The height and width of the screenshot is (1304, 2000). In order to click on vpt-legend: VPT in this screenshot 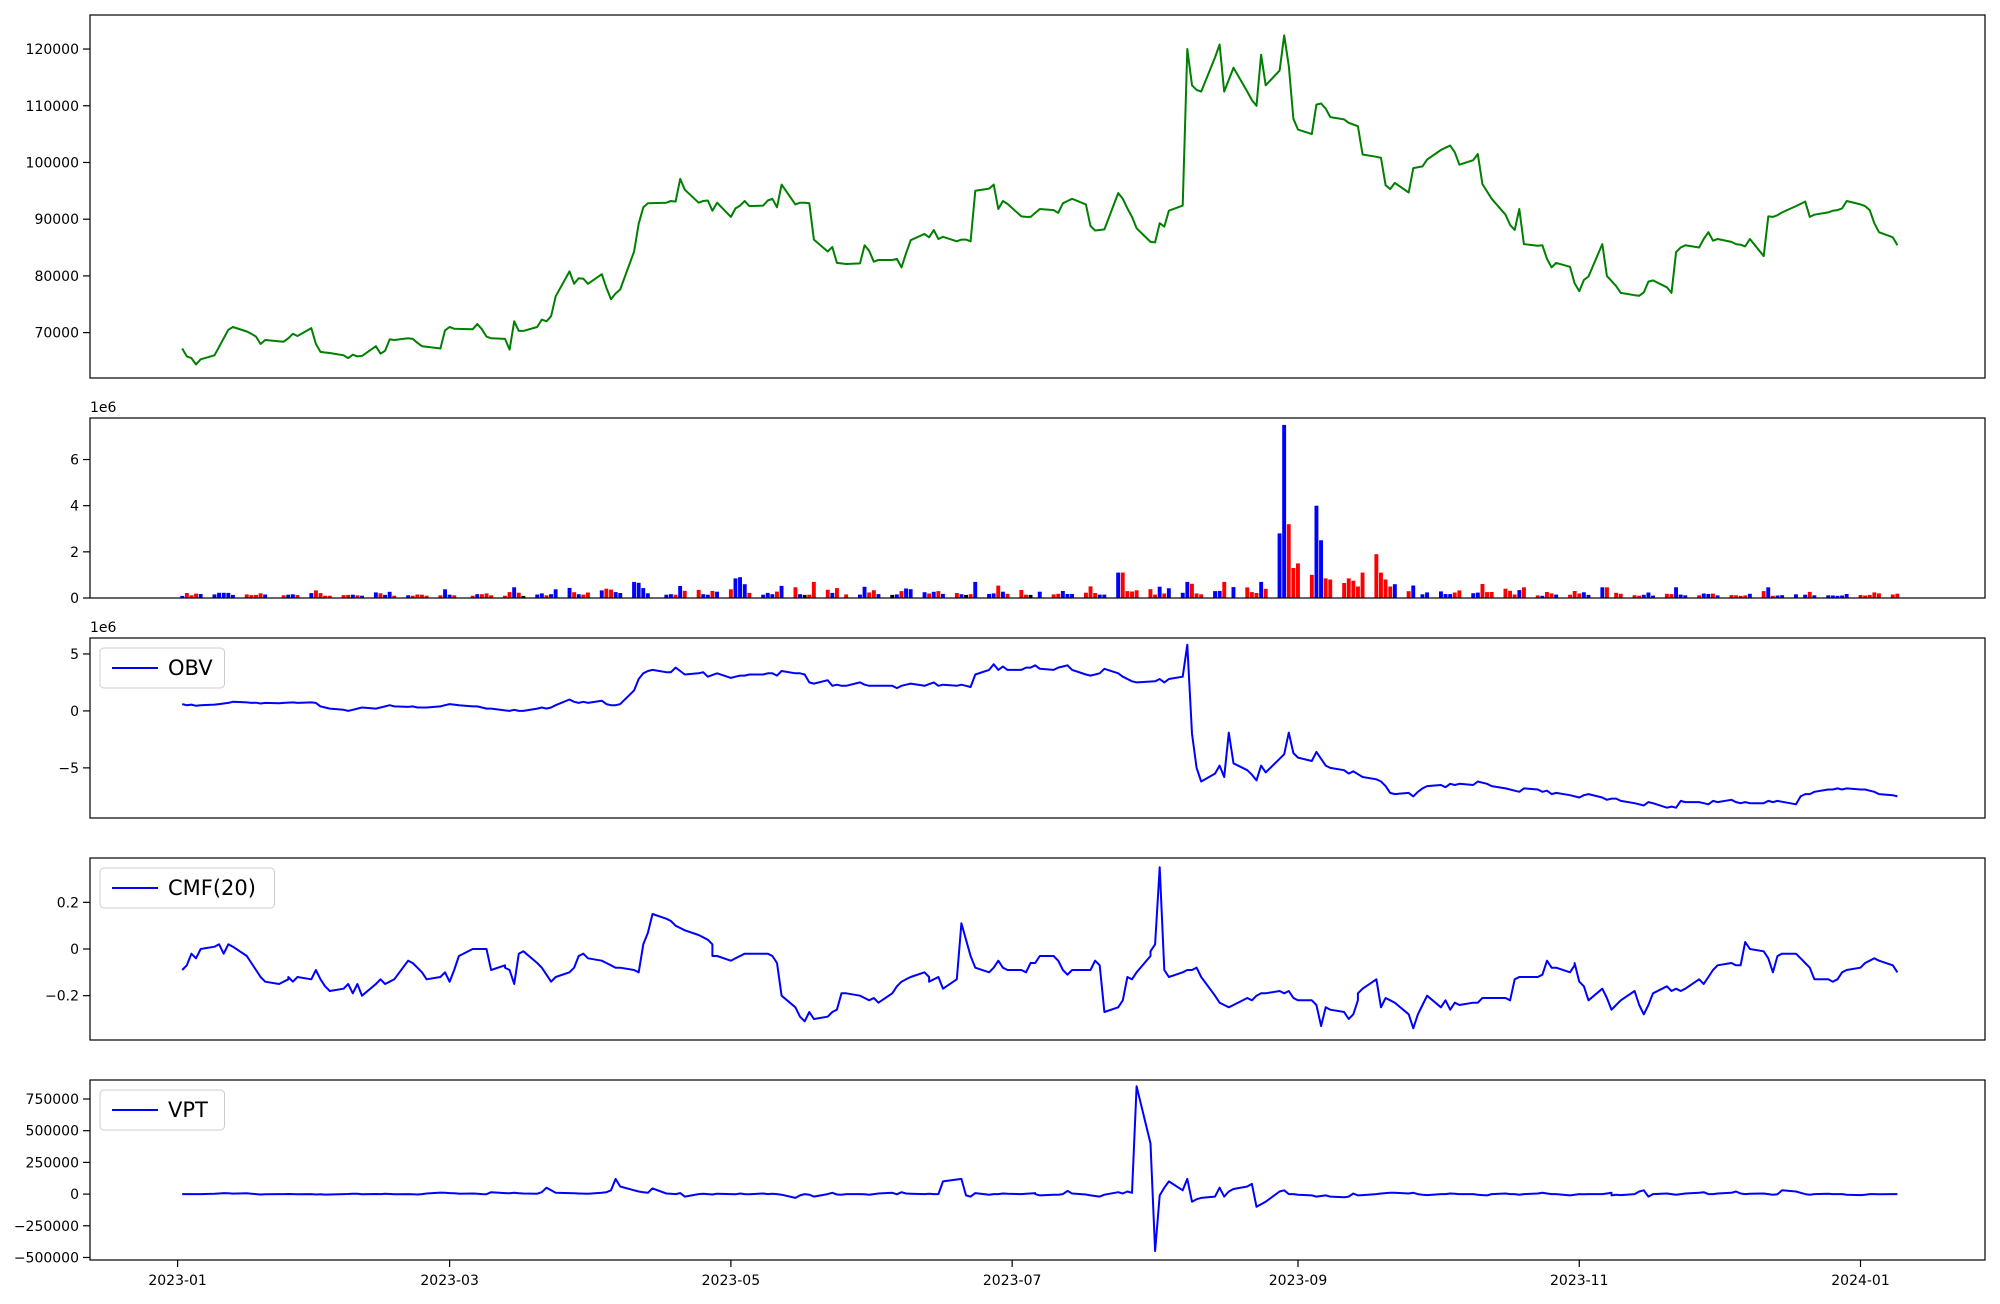, I will do `click(162, 1110)`.